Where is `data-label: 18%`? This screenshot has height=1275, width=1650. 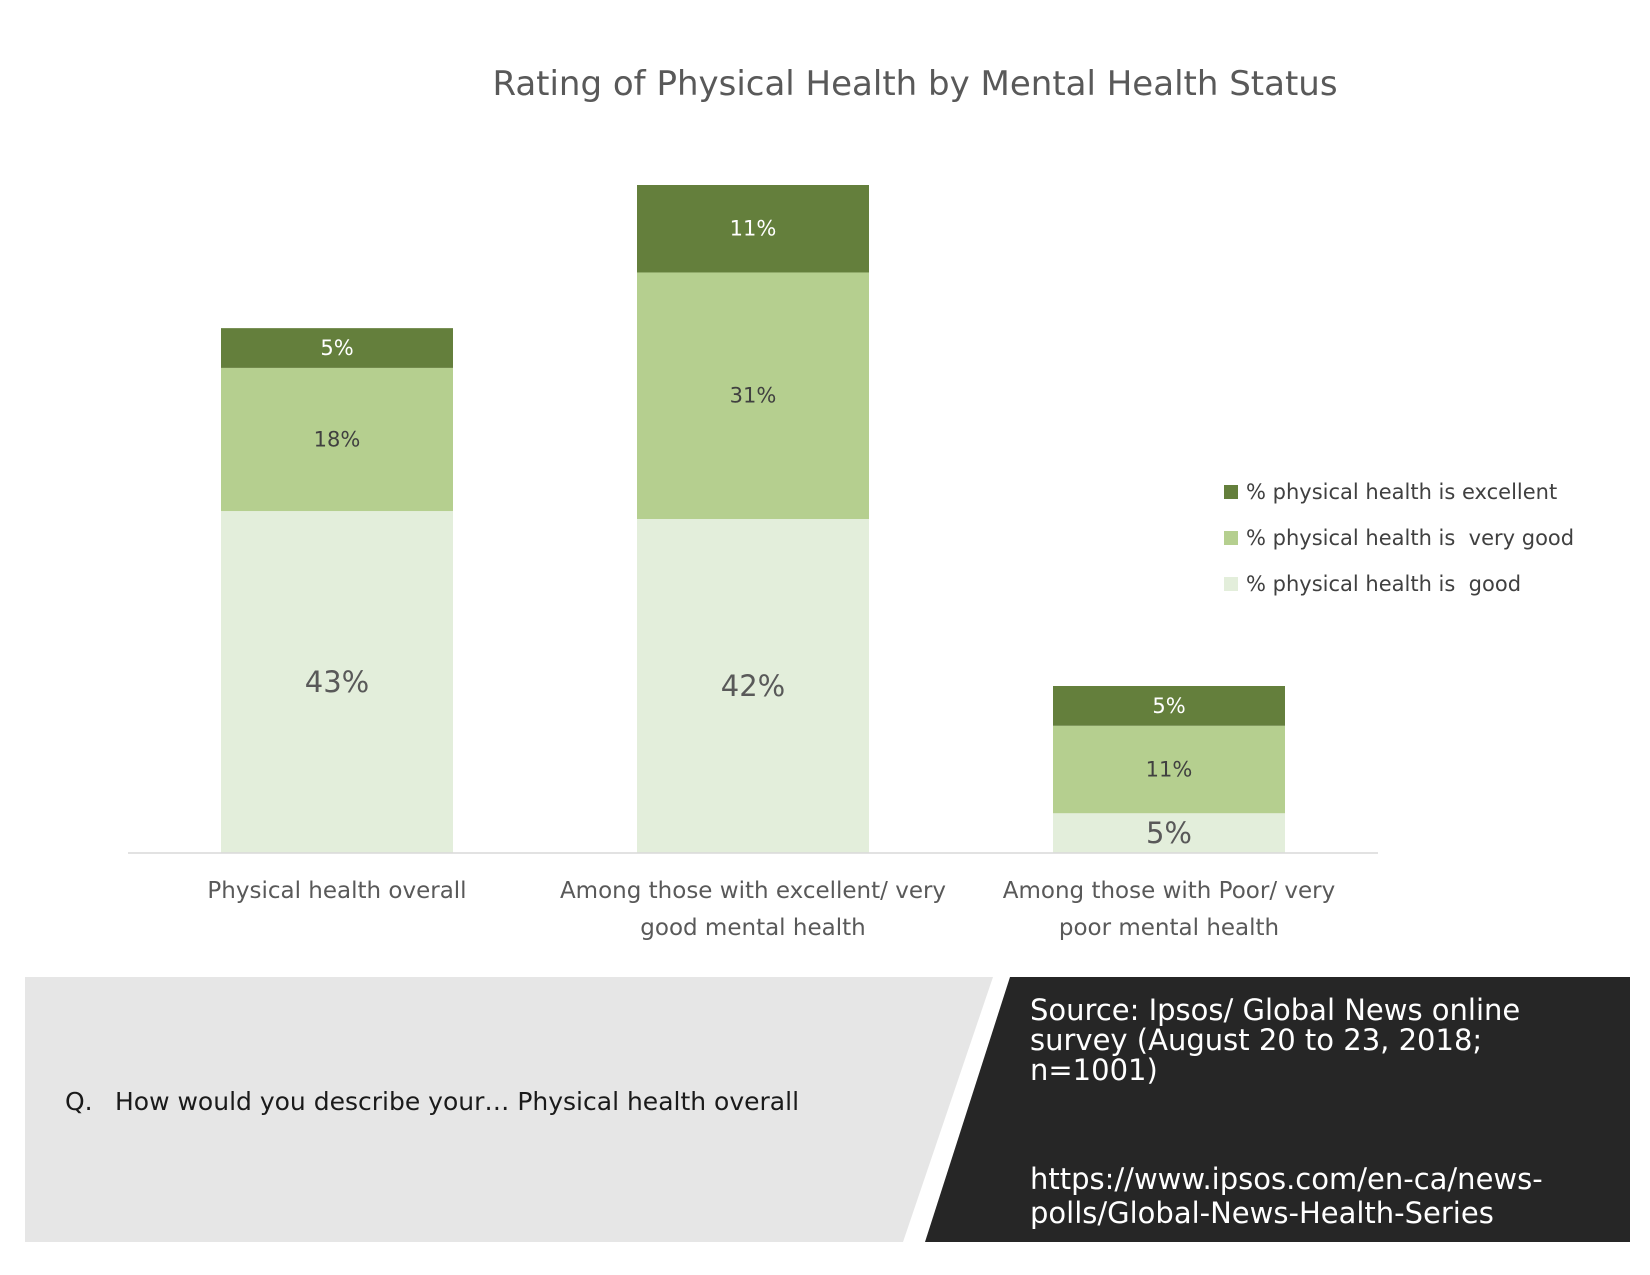 data-label: 18% is located at coordinates (337, 439).